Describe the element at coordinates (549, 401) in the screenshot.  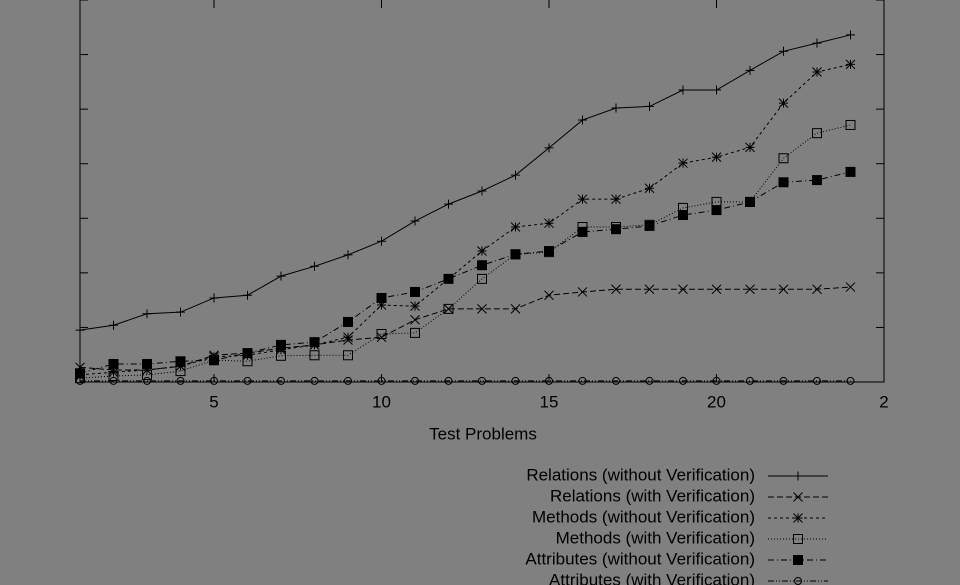
I see `x-tick-label: 15` at that location.